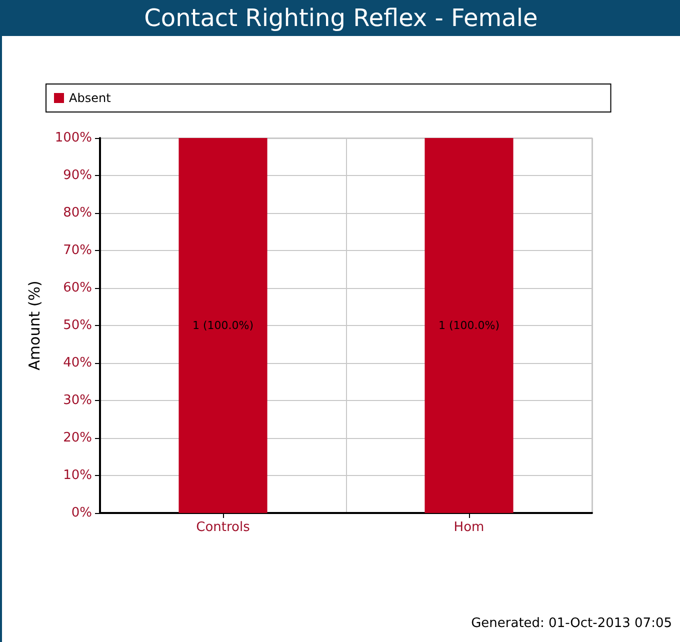 This screenshot has width=680, height=642. What do you see at coordinates (469, 527) in the screenshot?
I see `x-tick-label: Hom` at bounding box center [469, 527].